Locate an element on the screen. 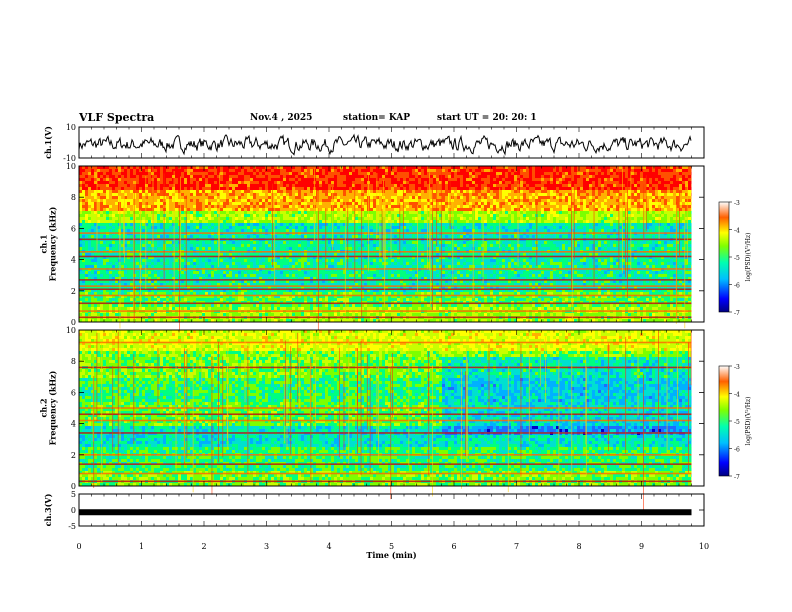 This screenshot has width=792, height=612. x-tick-label: 3 is located at coordinates (266, 546).